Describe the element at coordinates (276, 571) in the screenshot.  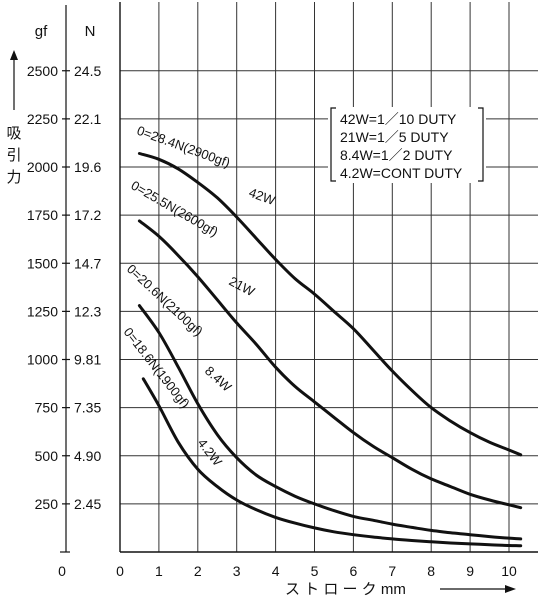
I see `x-tick-label: 4` at that location.